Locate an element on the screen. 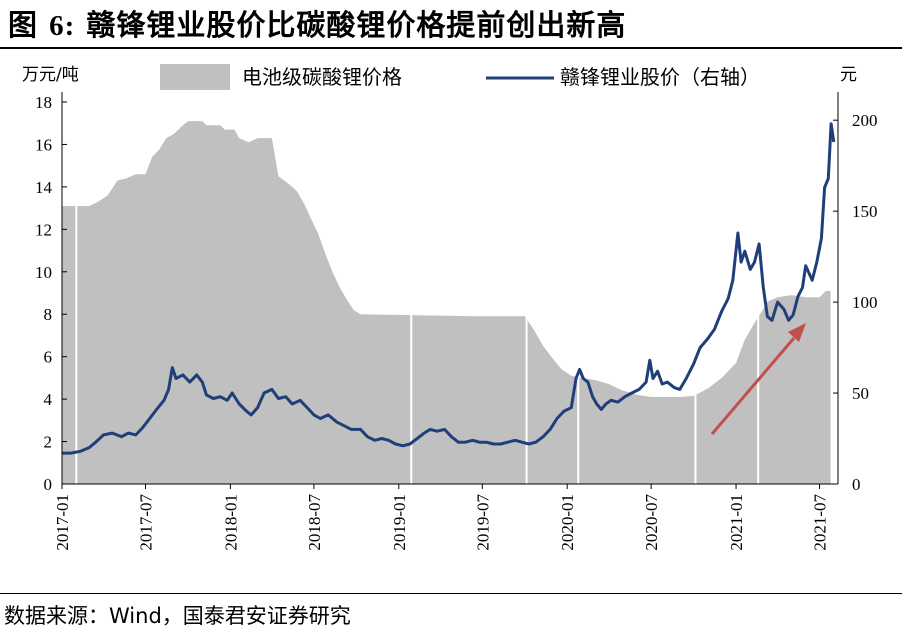  figure-title-number: 6: is located at coordinates (62, 26).